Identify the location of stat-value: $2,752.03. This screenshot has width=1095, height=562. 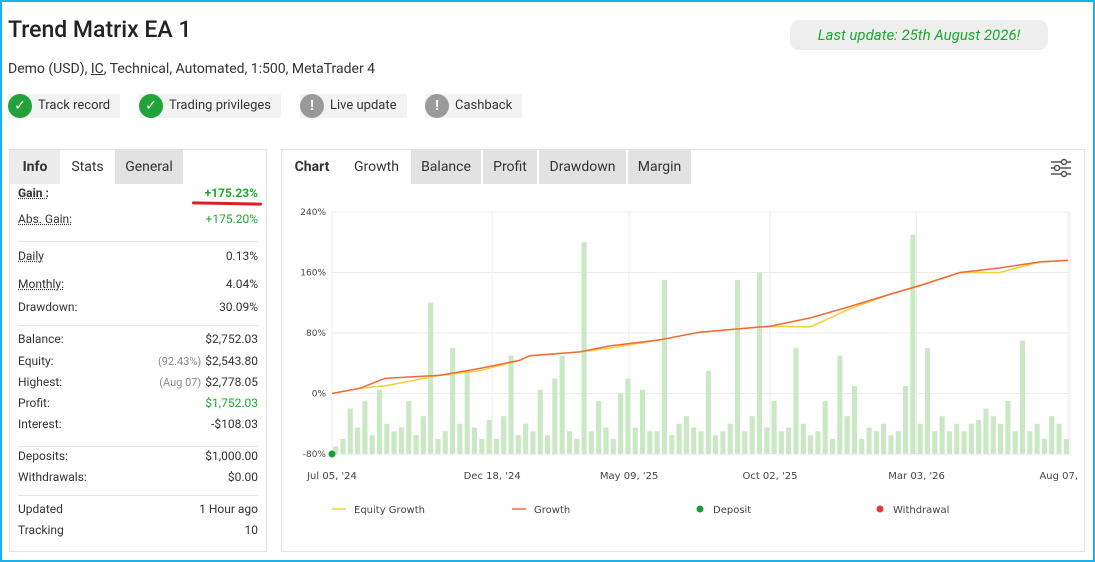
(231, 339).